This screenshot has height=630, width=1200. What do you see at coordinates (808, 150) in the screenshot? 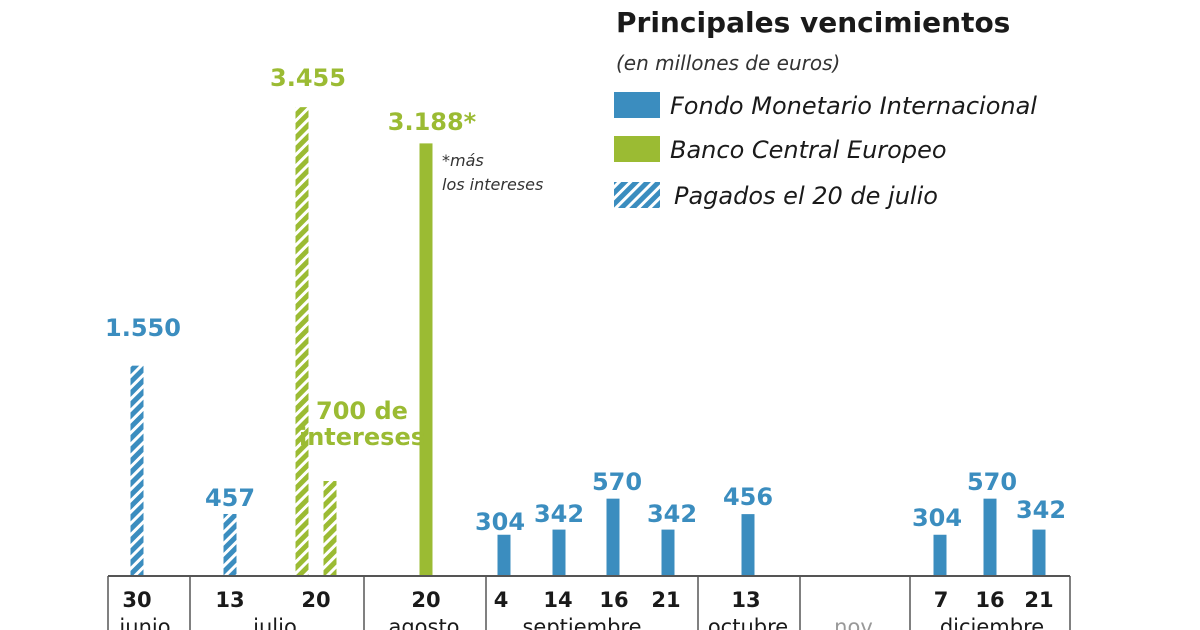
I see `legend-label-ecb: Banco Central Europeo` at bounding box center [808, 150].